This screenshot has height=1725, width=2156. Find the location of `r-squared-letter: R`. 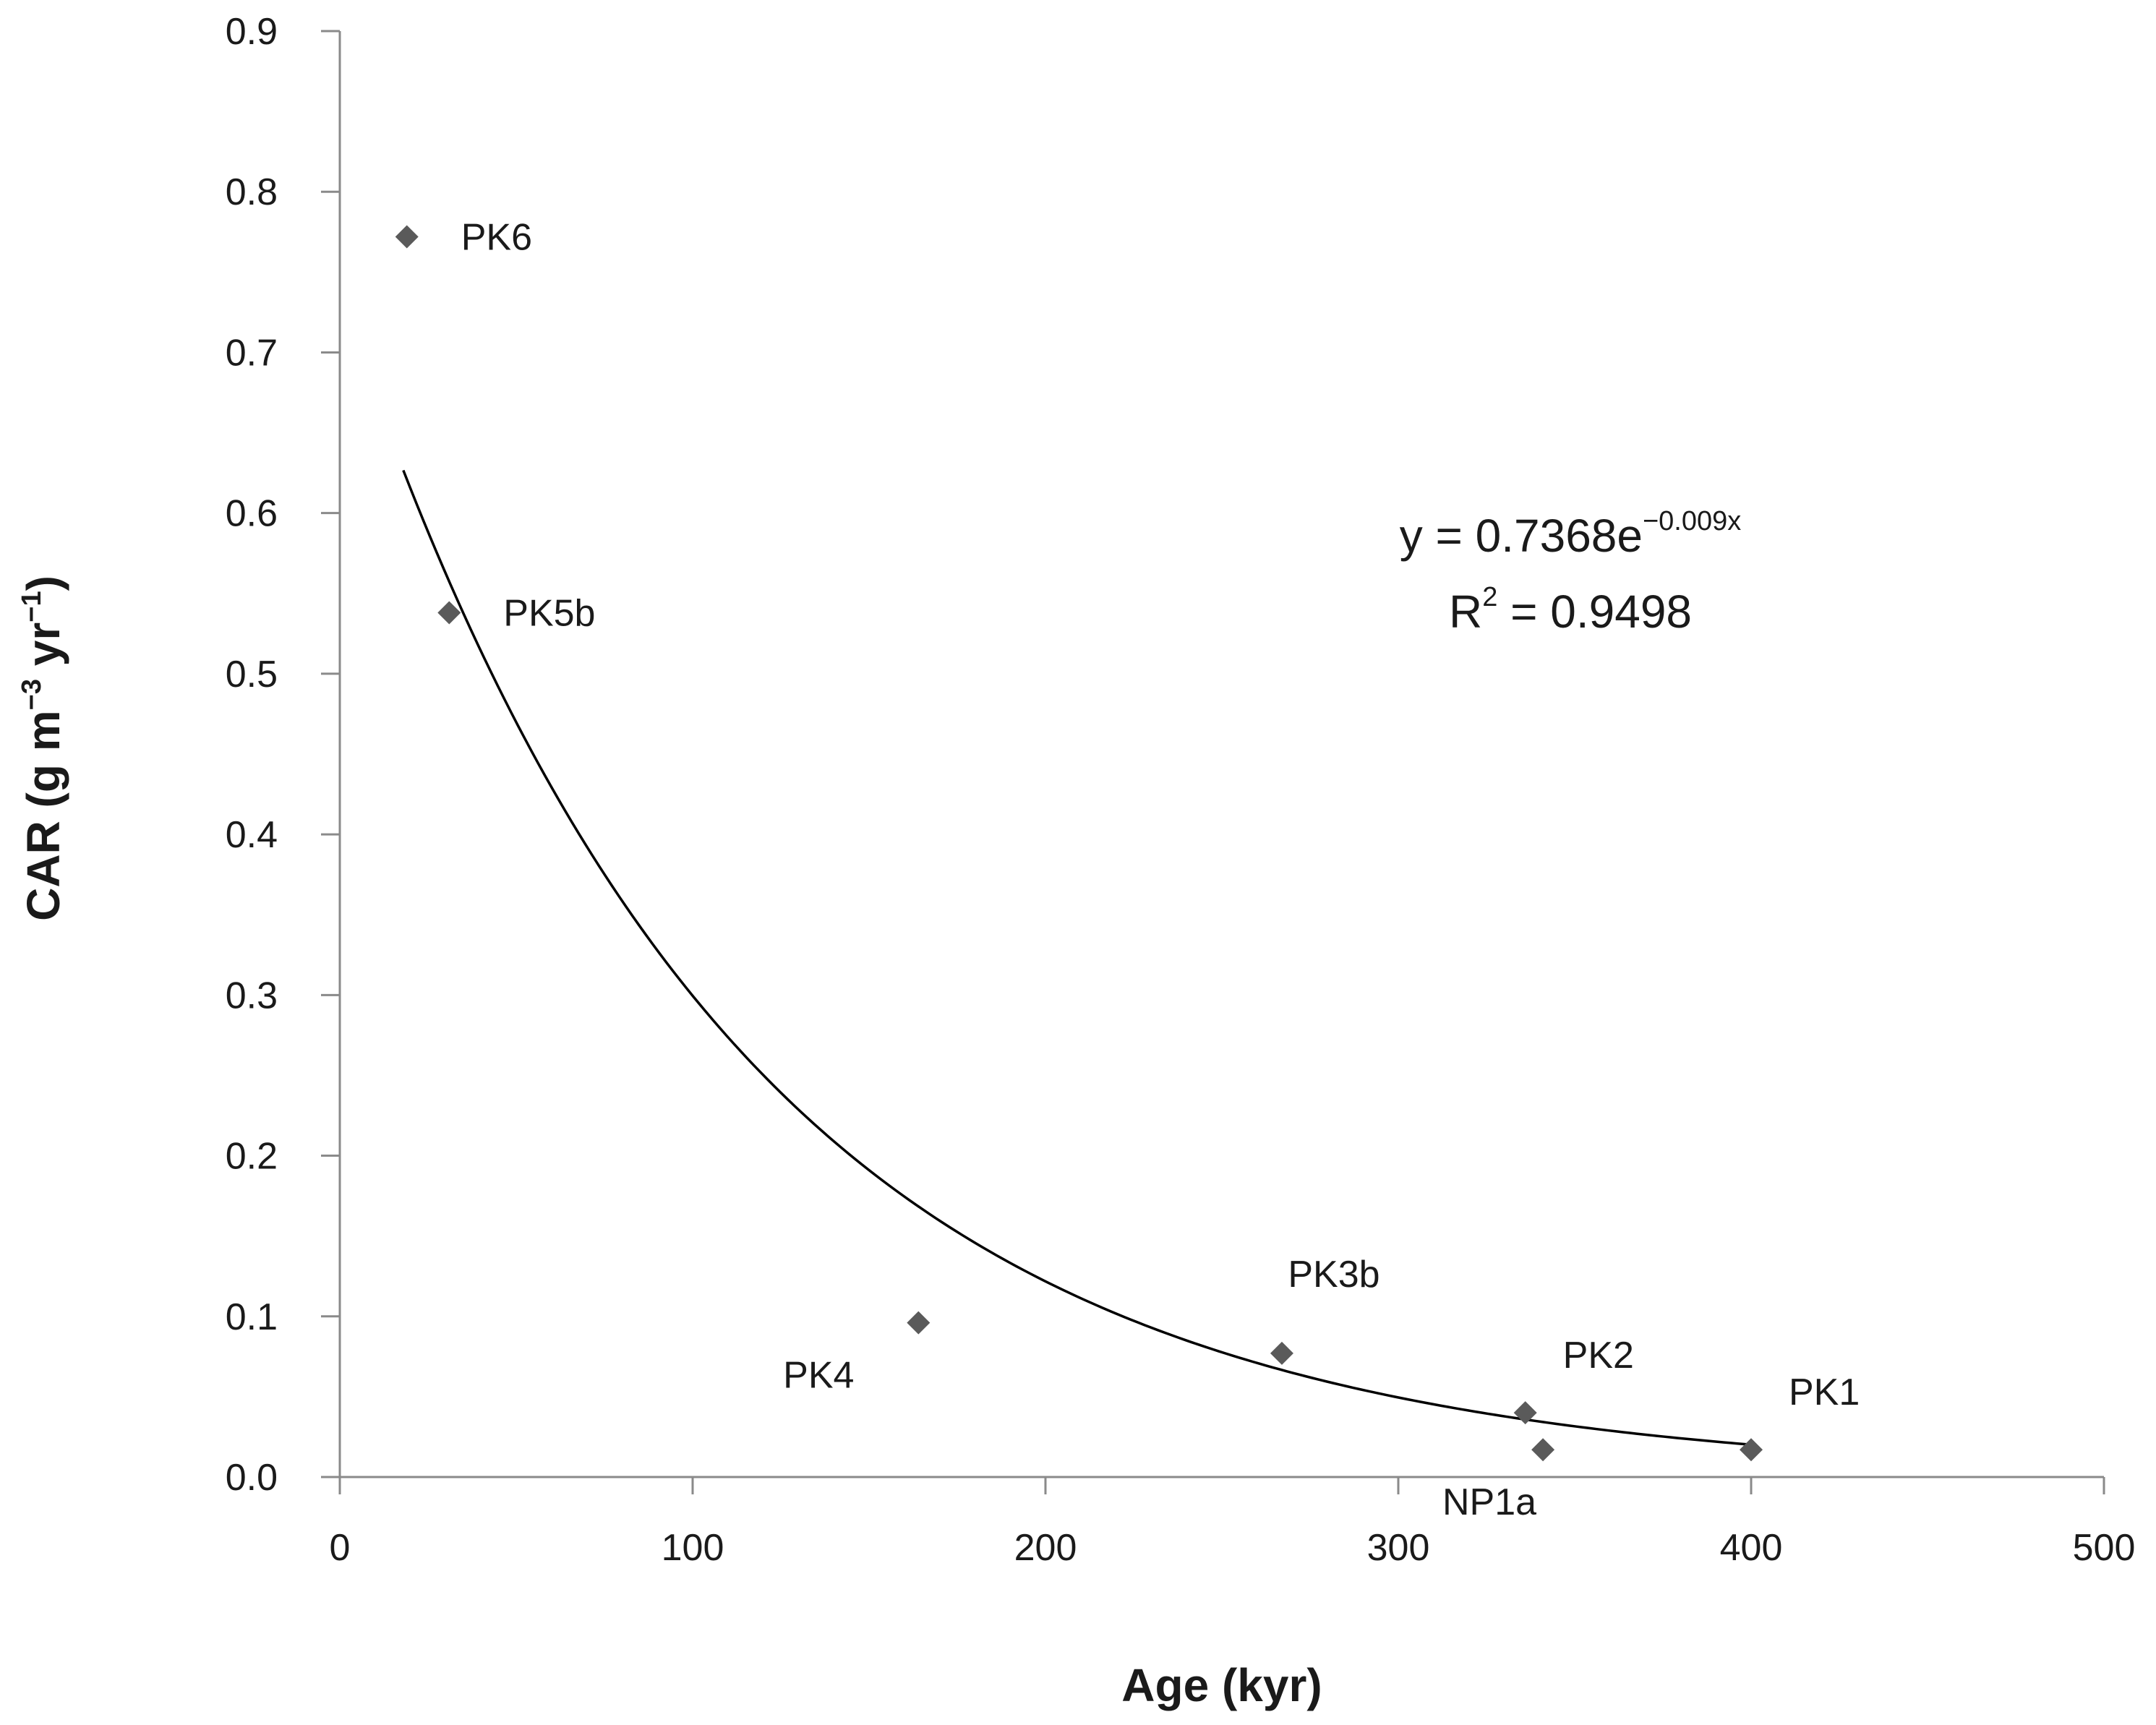

r-squared-letter: R is located at coordinates (1466, 612).